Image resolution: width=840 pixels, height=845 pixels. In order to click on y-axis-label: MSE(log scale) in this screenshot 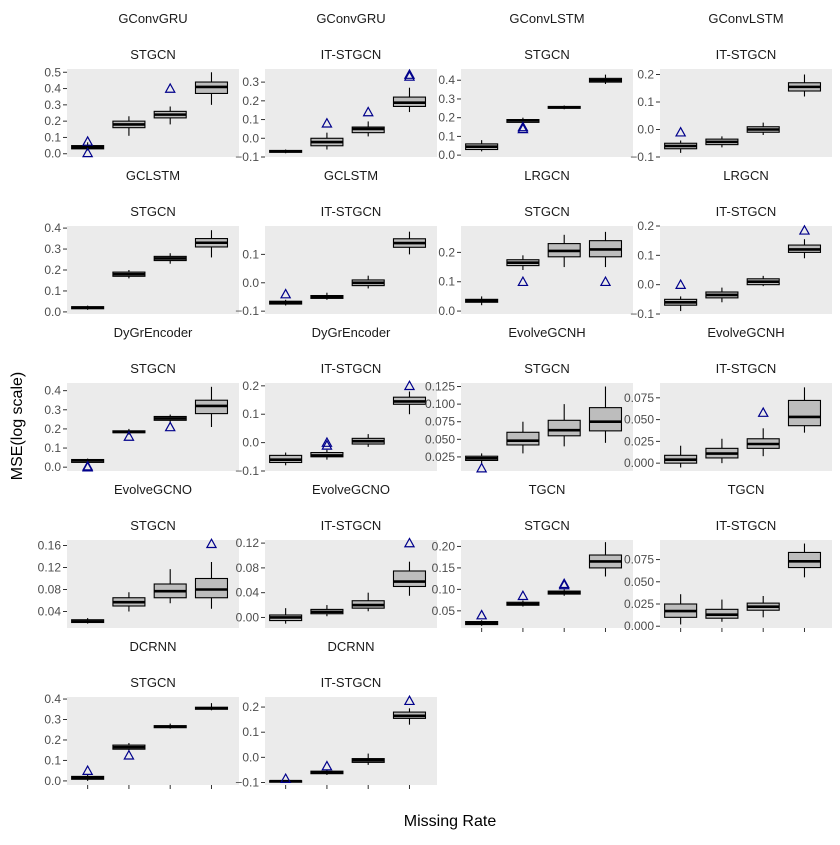, I will do `click(17, 426)`.